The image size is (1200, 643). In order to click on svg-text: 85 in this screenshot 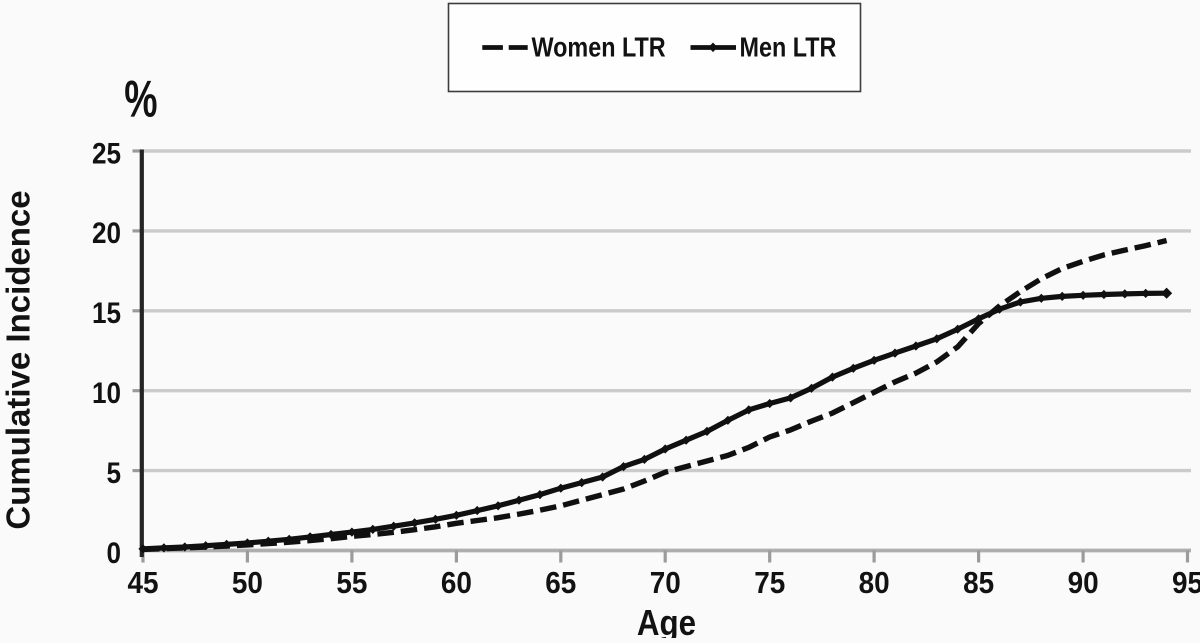, I will do `click(978, 583)`.